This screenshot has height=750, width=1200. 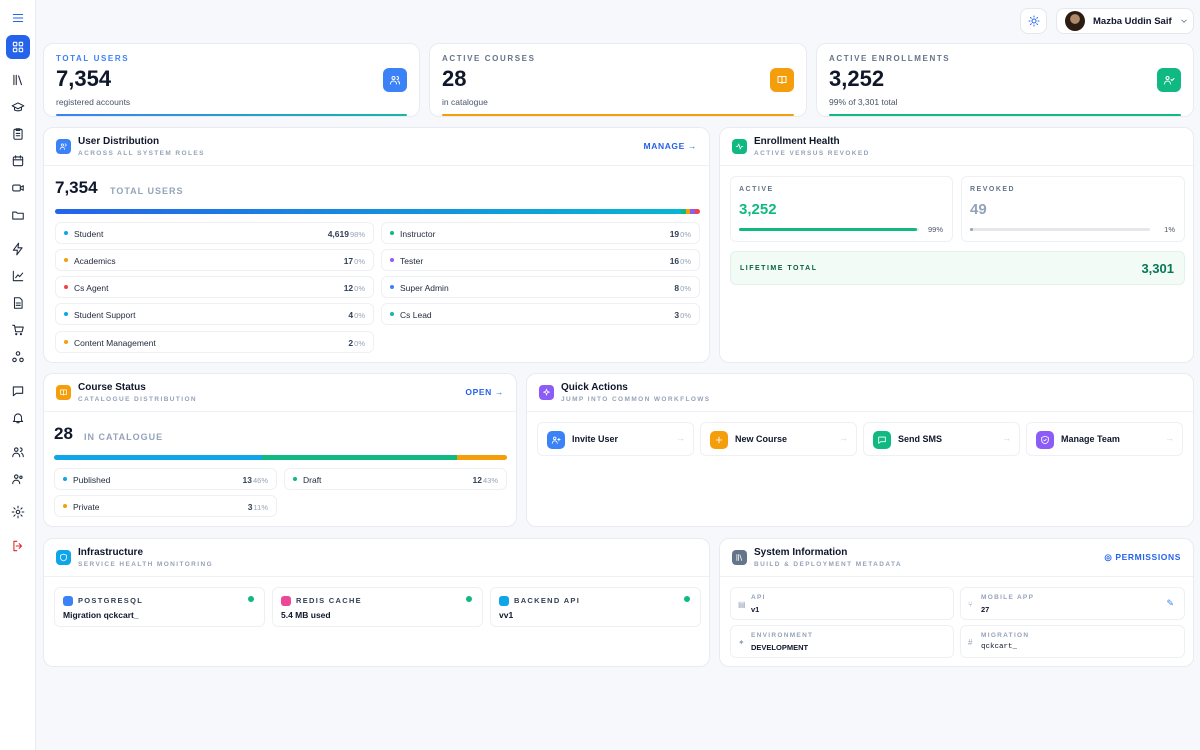 What do you see at coordinates (1104, 439) in the screenshot?
I see `manage-team-button: Manage Team →` at bounding box center [1104, 439].